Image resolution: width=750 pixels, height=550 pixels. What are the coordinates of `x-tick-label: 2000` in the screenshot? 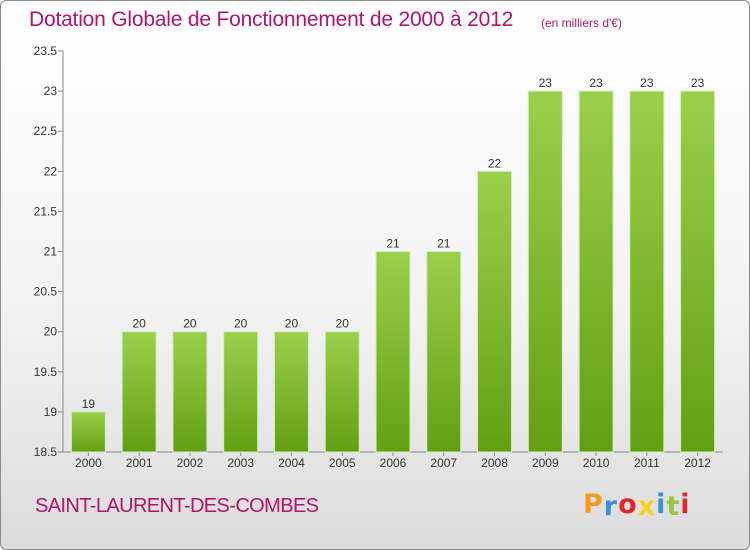 It's located at (88, 463).